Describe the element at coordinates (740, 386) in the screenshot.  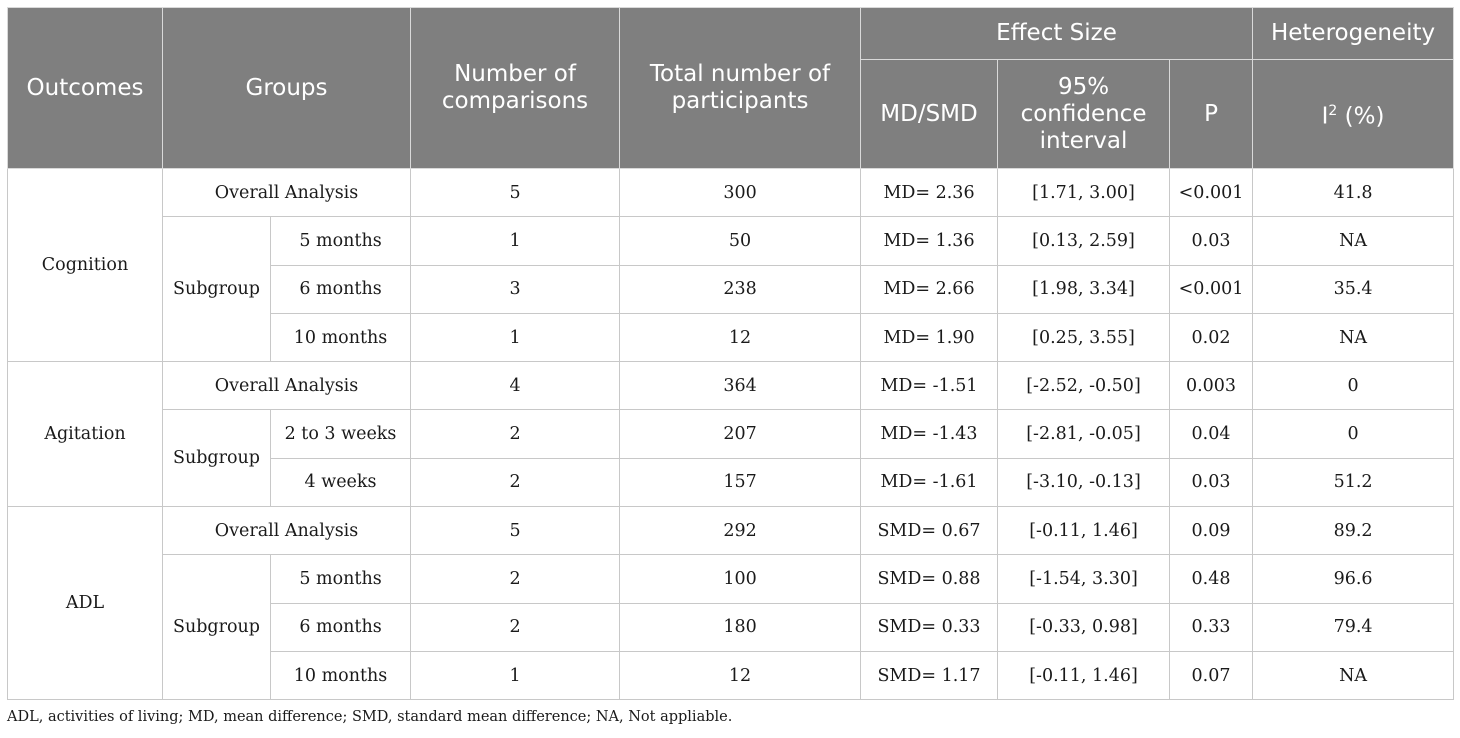
I see `participants-cell: 364` at that location.